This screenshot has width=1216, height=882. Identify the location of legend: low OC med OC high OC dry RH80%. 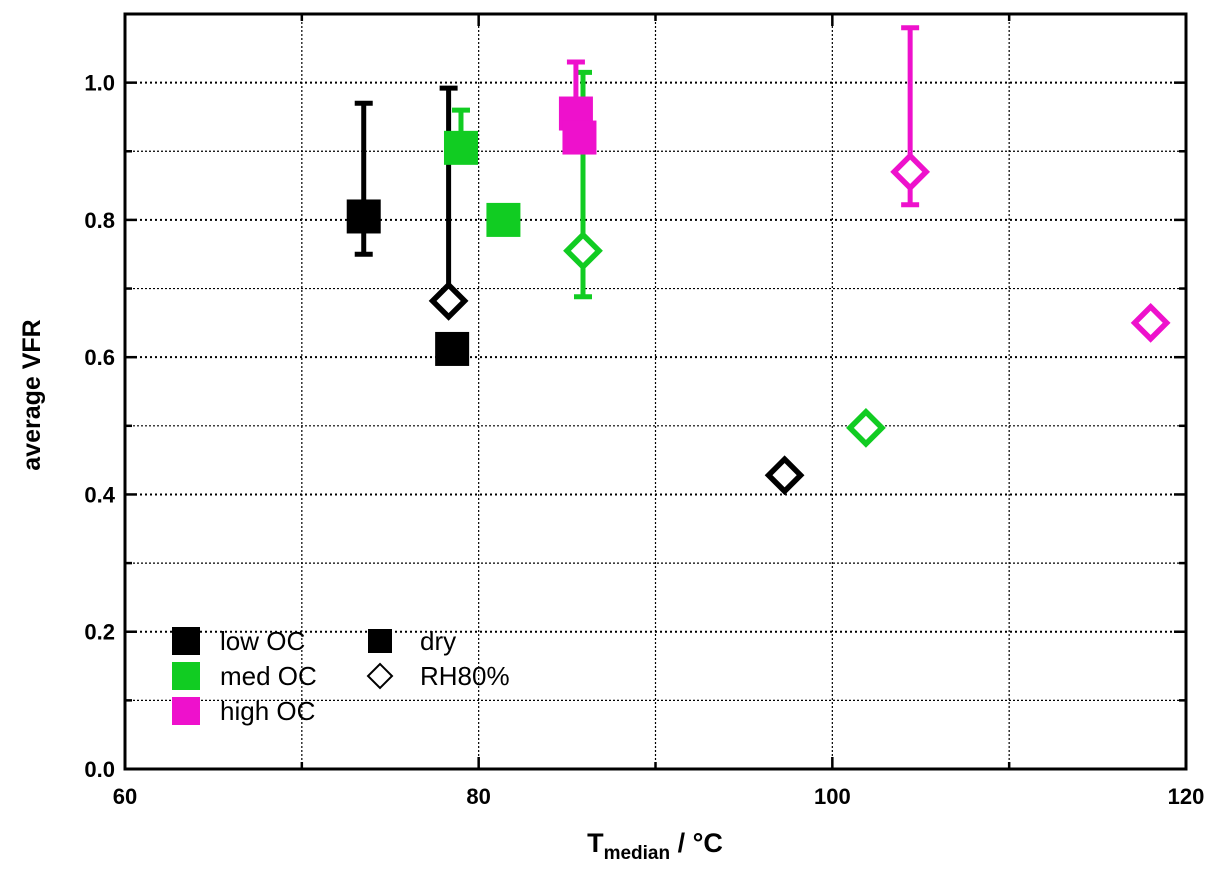
(341, 676).